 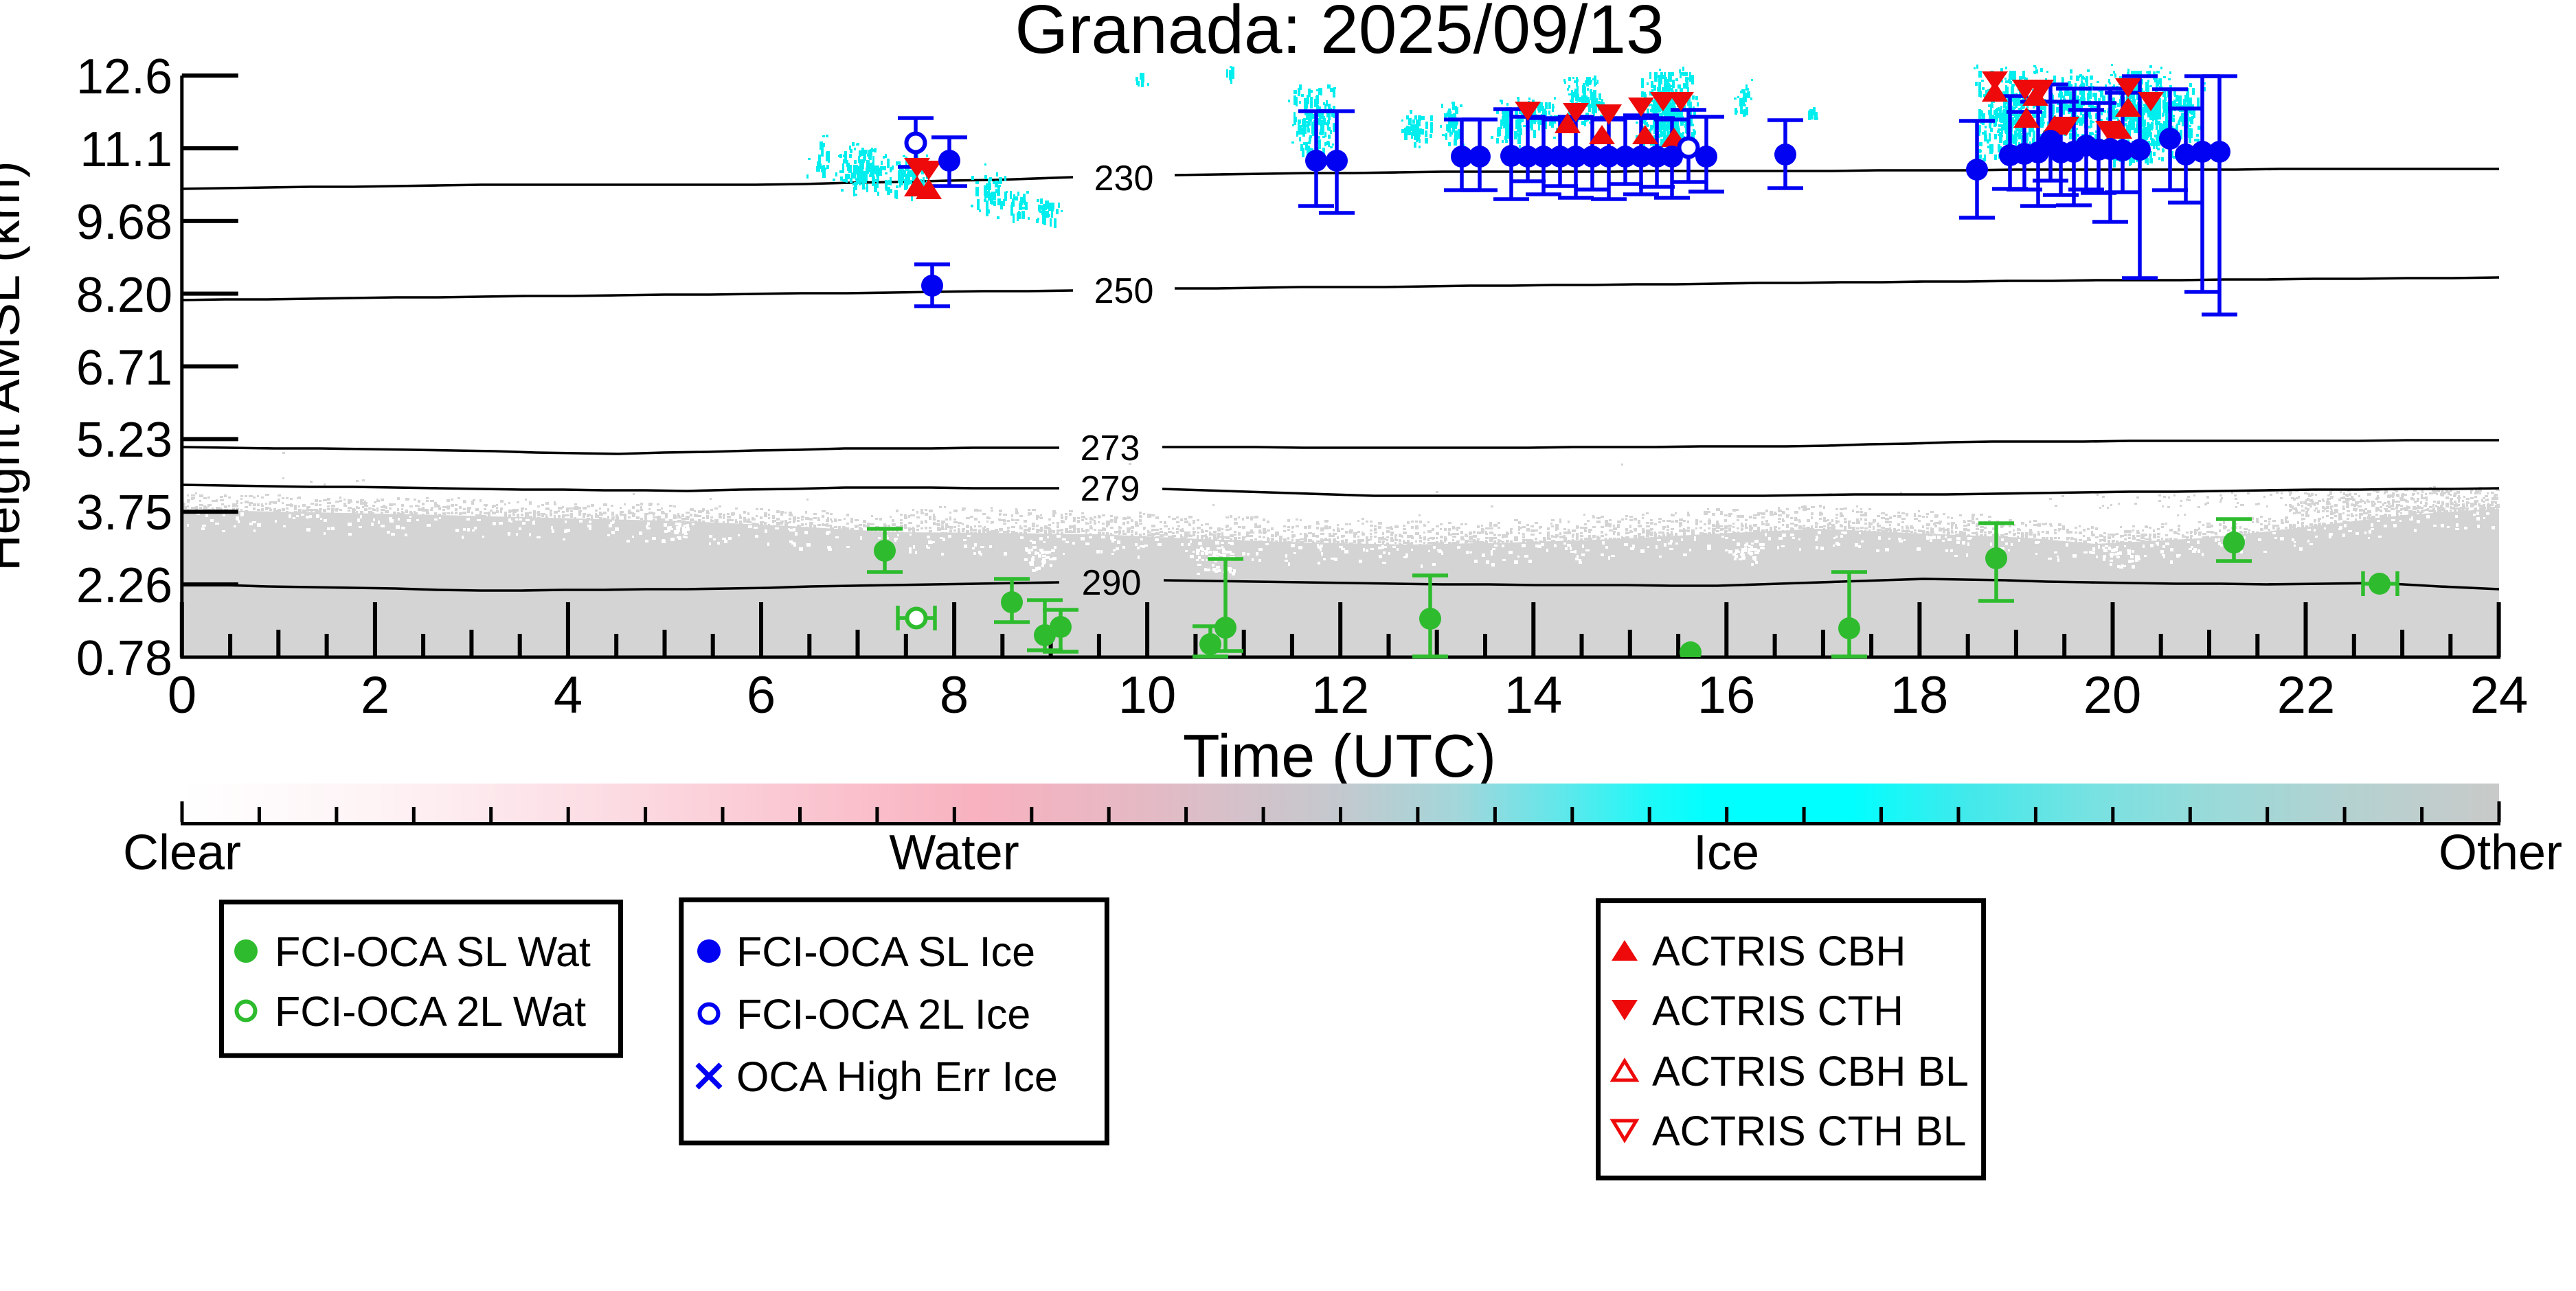 I want to click on svg-text: ACTRIS CBH, so click(x=1779, y=951).